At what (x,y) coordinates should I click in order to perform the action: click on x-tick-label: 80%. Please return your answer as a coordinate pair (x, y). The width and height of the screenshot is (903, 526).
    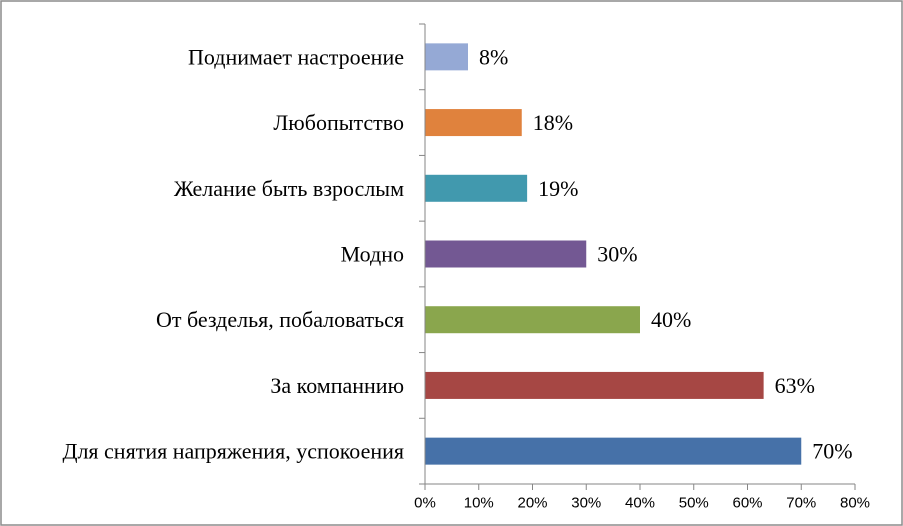
    Looking at the image, I should click on (855, 503).